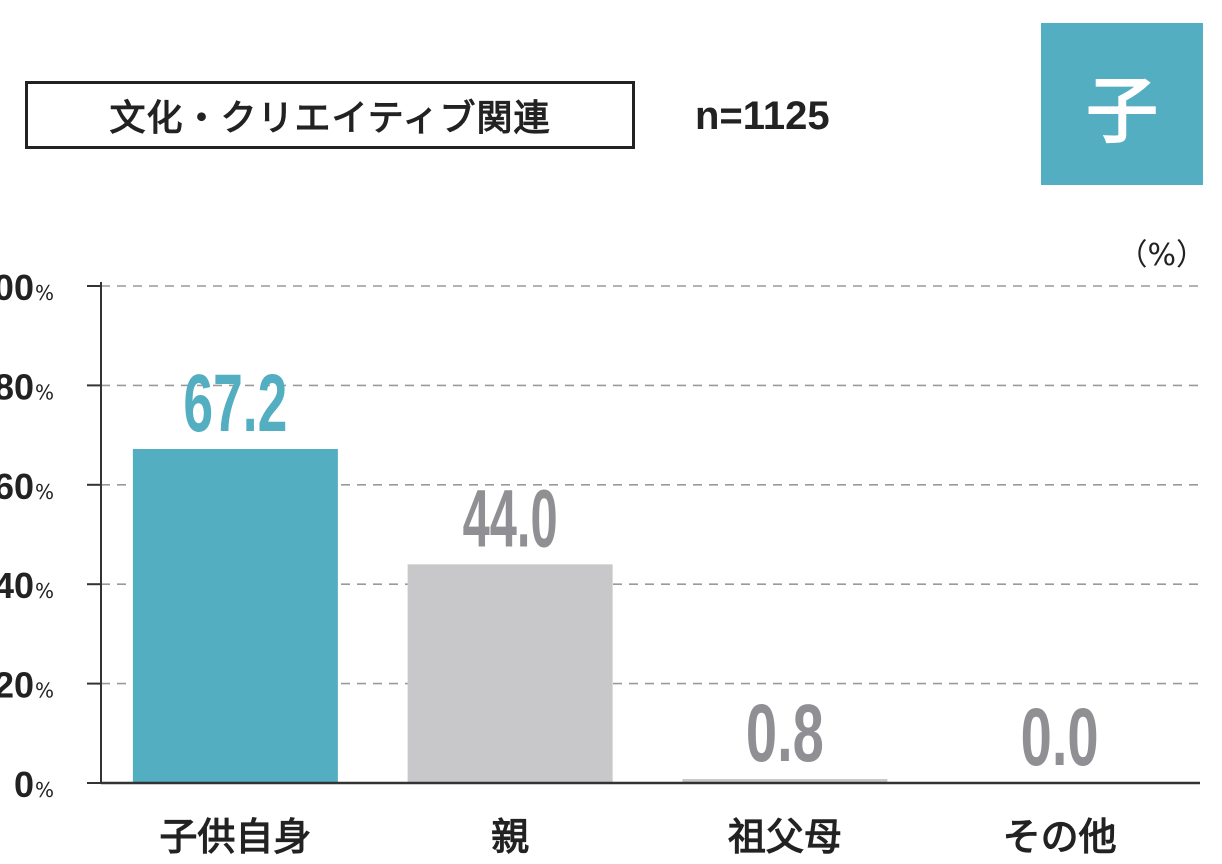  I want to click on y-tick-label: 80%, so click(27, 386).